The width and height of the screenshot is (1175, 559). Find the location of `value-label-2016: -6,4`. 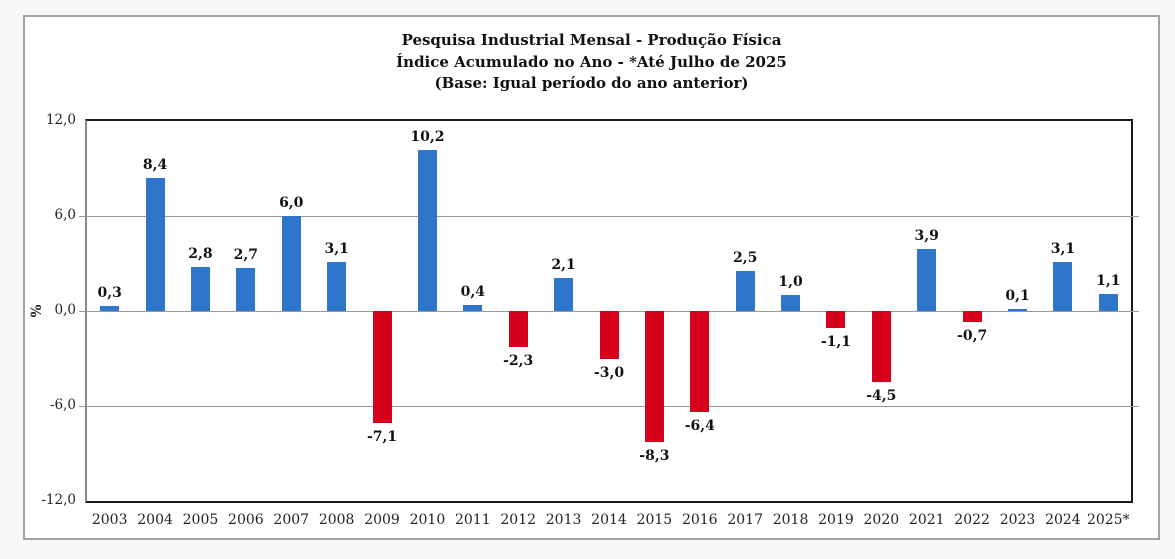

value-label-2016: -6,4 is located at coordinates (699, 426).